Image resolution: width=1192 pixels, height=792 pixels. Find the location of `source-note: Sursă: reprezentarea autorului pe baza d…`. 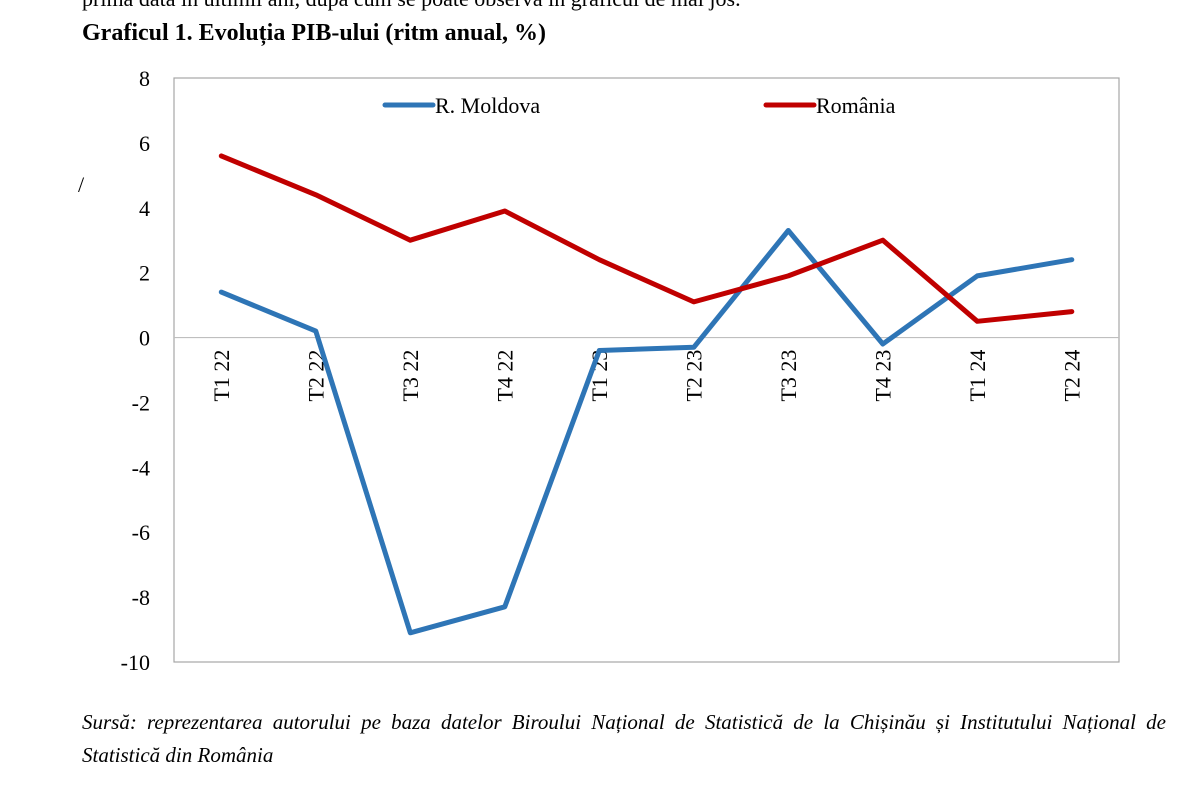

source-note: Sursă: reprezentarea autorului pe baza d… is located at coordinates (624, 738).